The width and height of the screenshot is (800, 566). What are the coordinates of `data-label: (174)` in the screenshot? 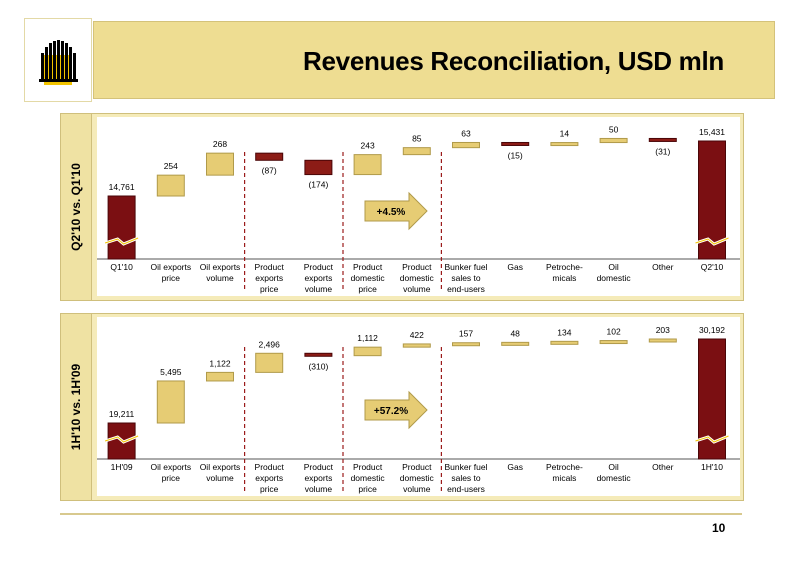 It's located at (318, 185).